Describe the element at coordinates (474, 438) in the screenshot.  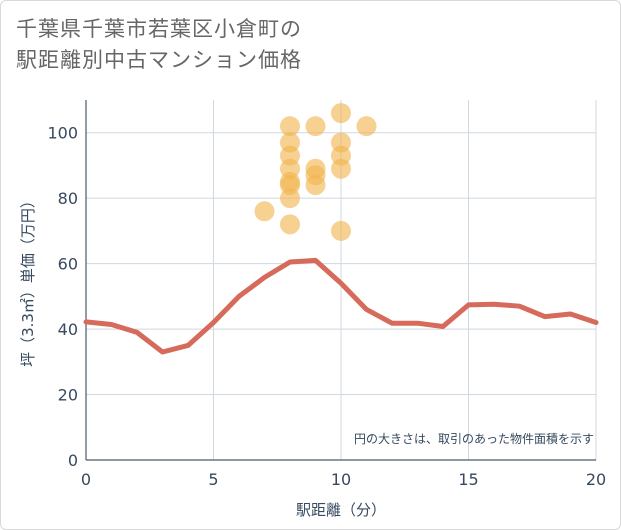
I see `bubble-size-note: 円の大きさは、取引のあった物件面積を示す` at that location.